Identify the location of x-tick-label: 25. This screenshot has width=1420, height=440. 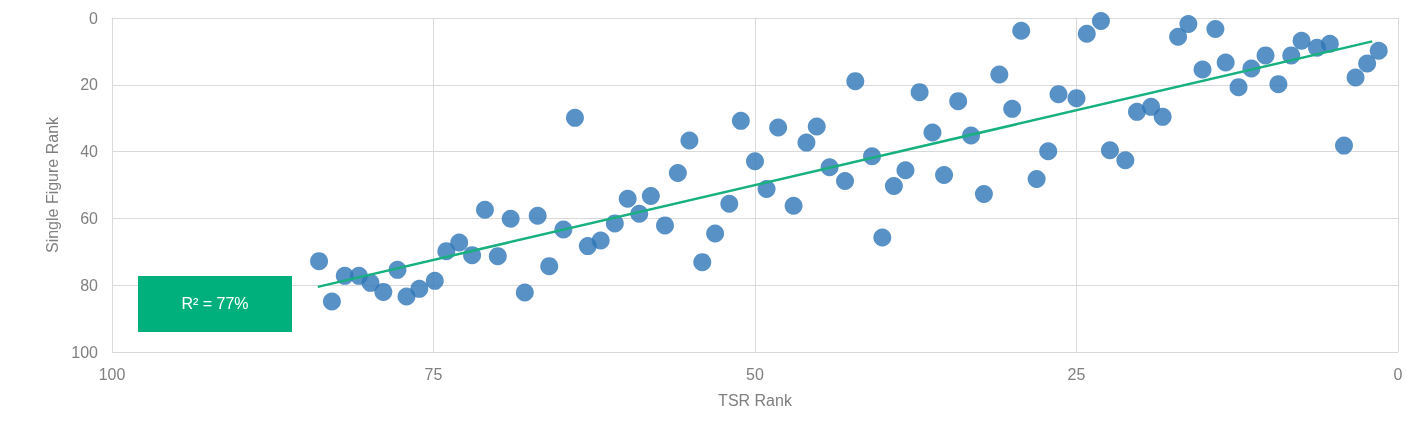
(1076, 374).